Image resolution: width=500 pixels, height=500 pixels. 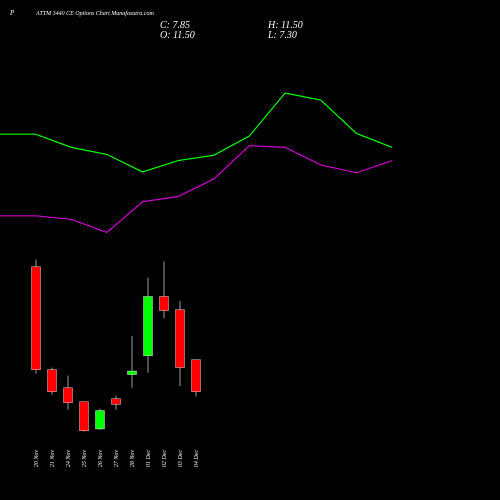 What do you see at coordinates (181, 458) in the screenshot?
I see `x-tick-label: 03 Dec` at bounding box center [181, 458].